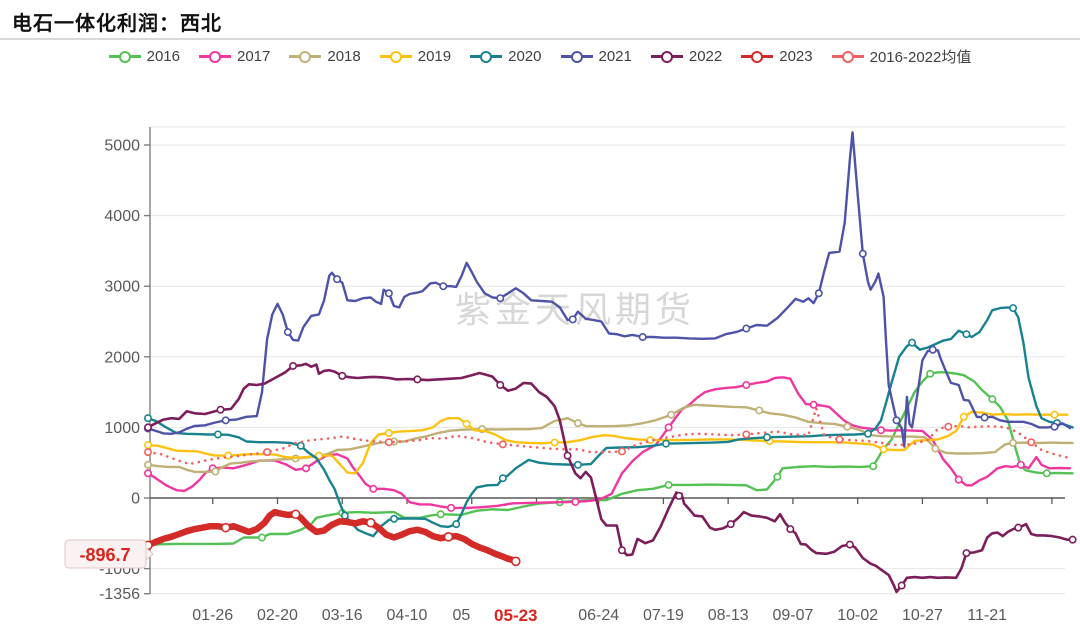 The image size is (1080, 634). I want to click on x-tick-label: 10-02, so click(857, 615).